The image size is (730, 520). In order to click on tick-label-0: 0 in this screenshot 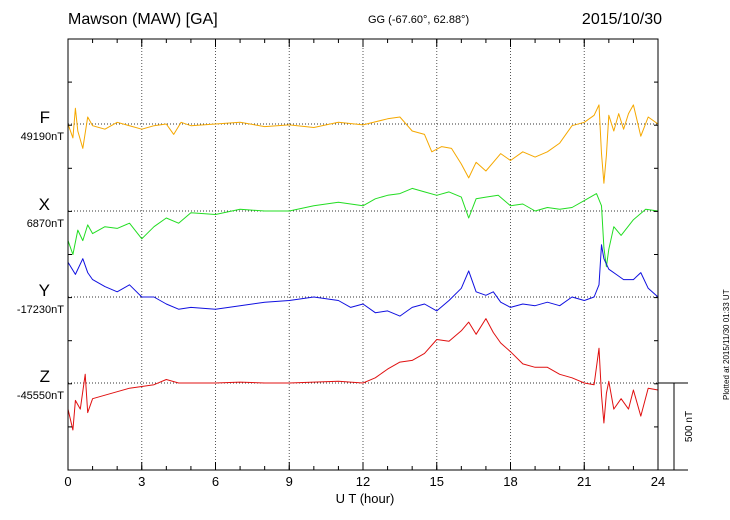, I will do `click(67, 481)`.